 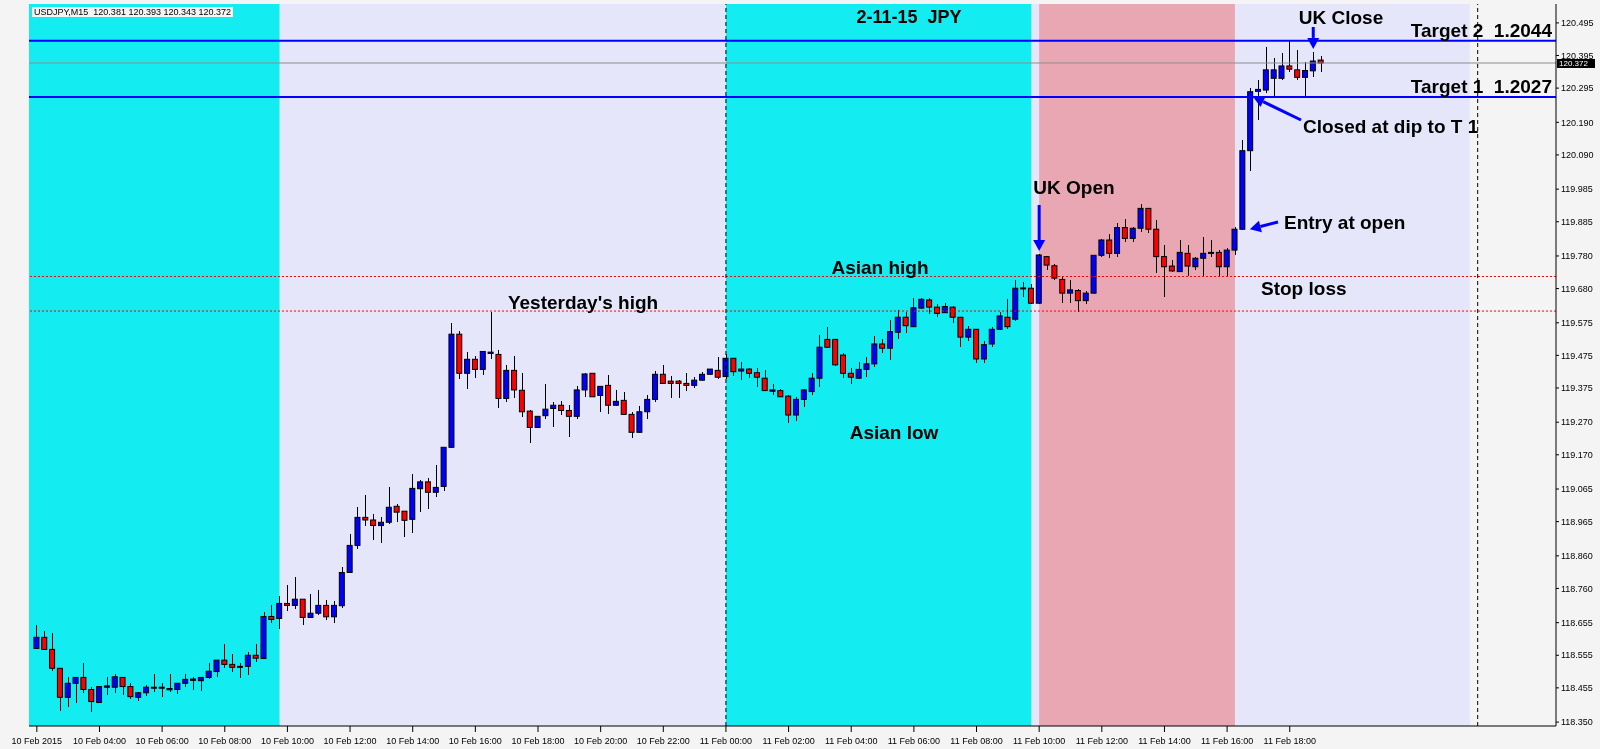 What do you see at coordinates (1577, 221) in the screenshot?
I see `y-tick-label: 119.885` at bounding box center [1577, 221].